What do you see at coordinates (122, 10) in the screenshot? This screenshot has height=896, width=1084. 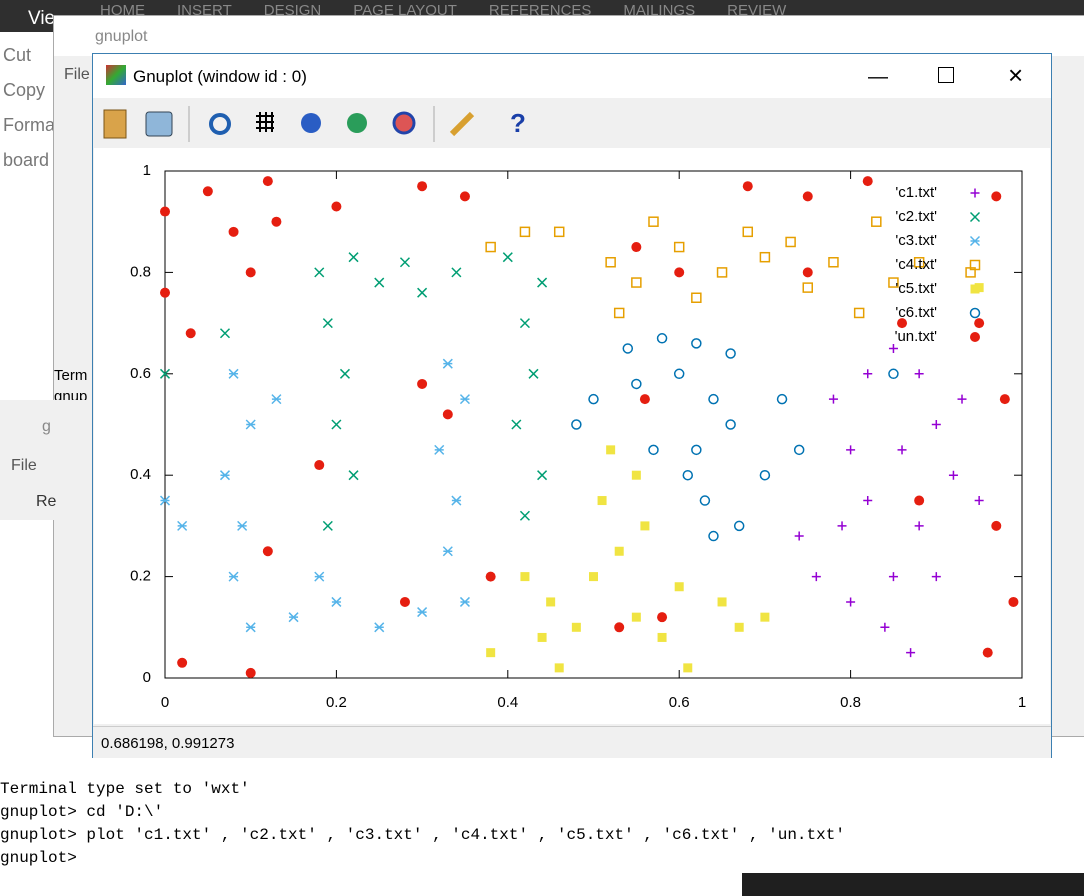 I see `ribbon-tab: HOME` at bounding box center [122, 10].